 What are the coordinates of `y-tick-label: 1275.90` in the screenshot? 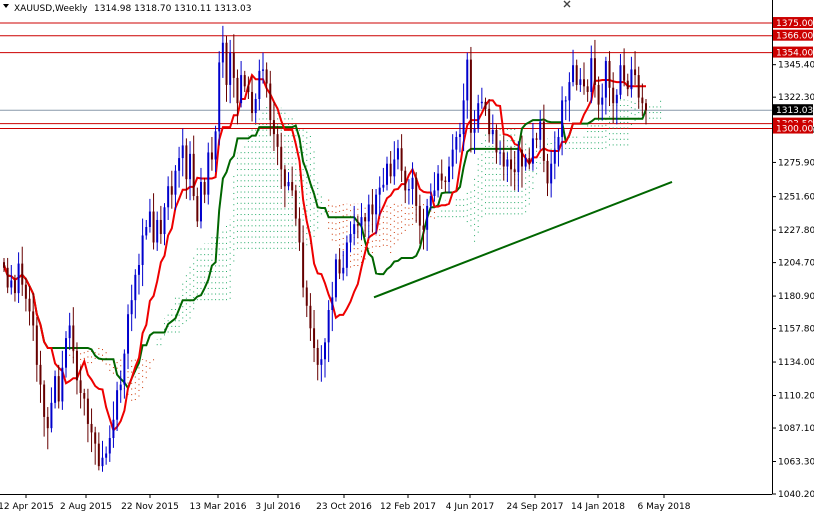 It's located at (796, 163).